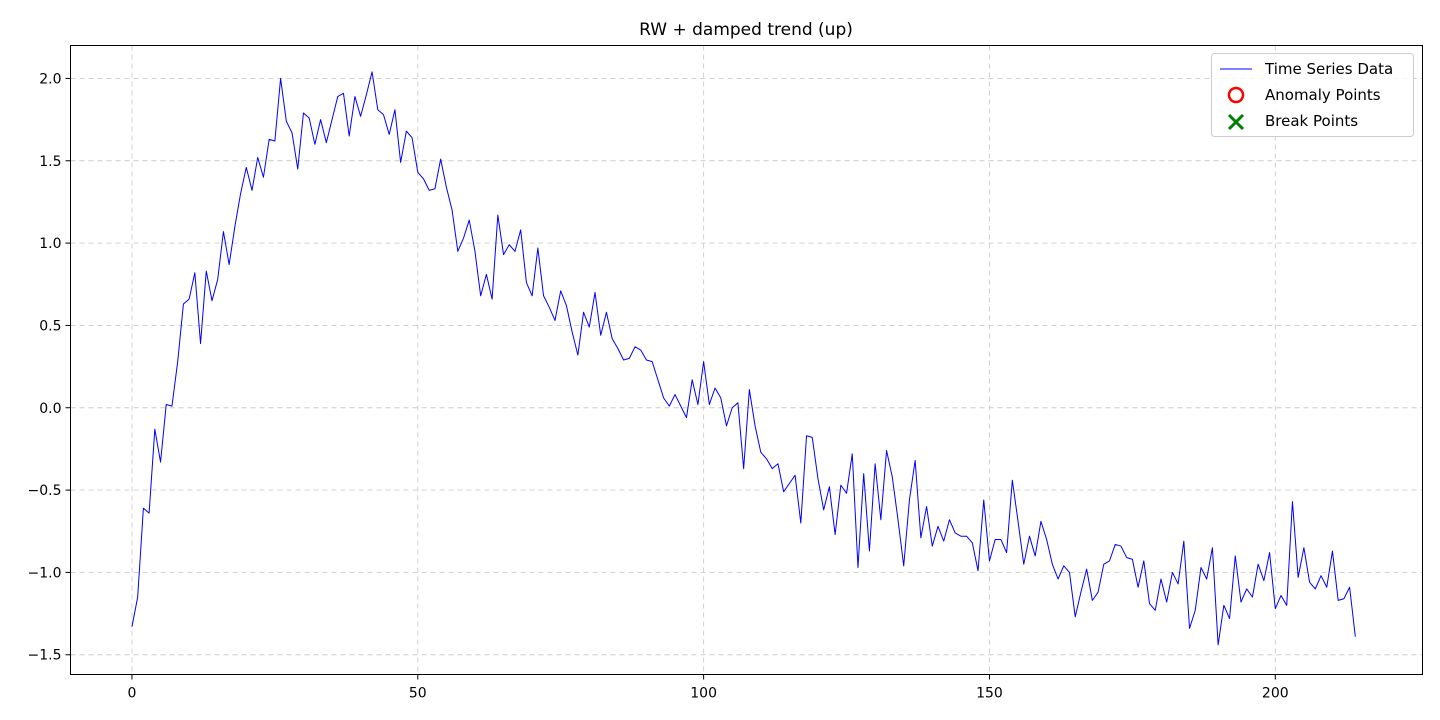  Describe the element at coordinates (45, 491) in the screenshot. I see `y-tick-label: −0.5` at that location.